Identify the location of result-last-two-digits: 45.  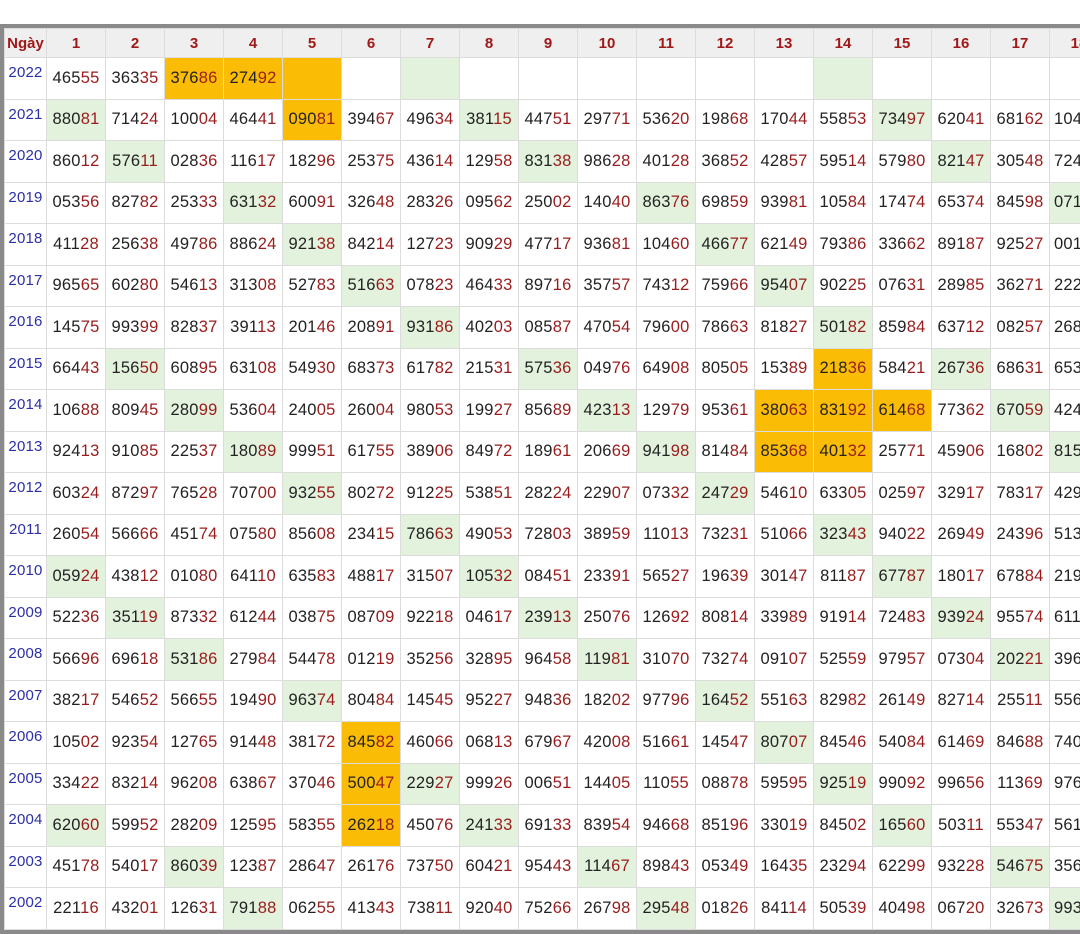
(444, 700).